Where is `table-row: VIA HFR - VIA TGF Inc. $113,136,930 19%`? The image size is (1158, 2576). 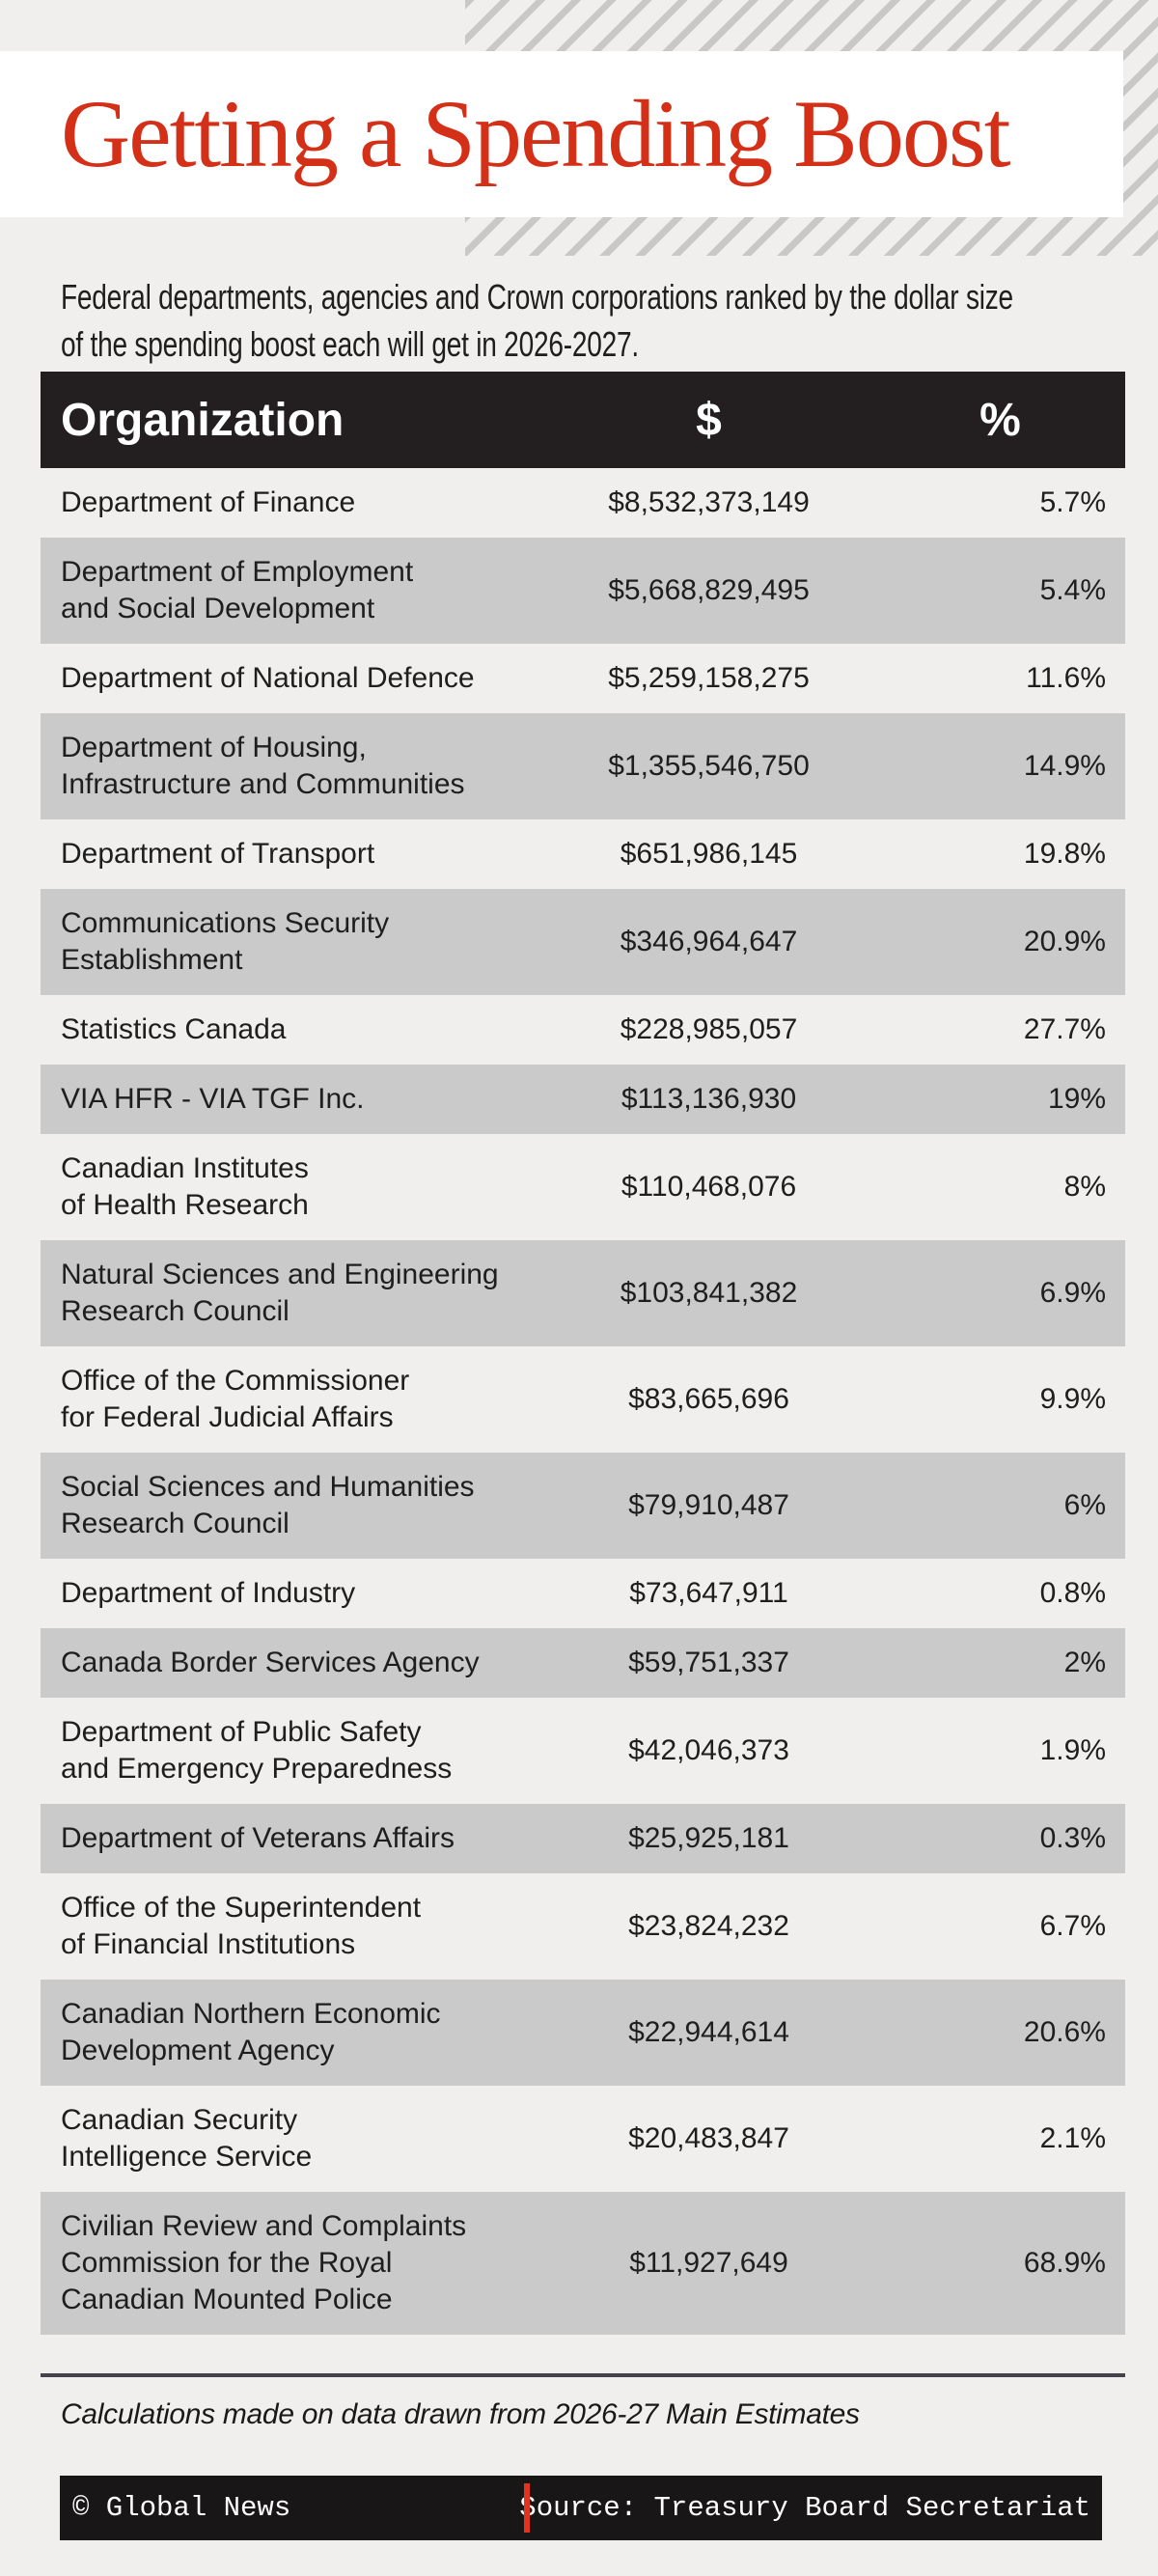 table-row: VIA HFR - VIA TGF Inc. $113,136,930 19% is located at coordinates (583, 1099).